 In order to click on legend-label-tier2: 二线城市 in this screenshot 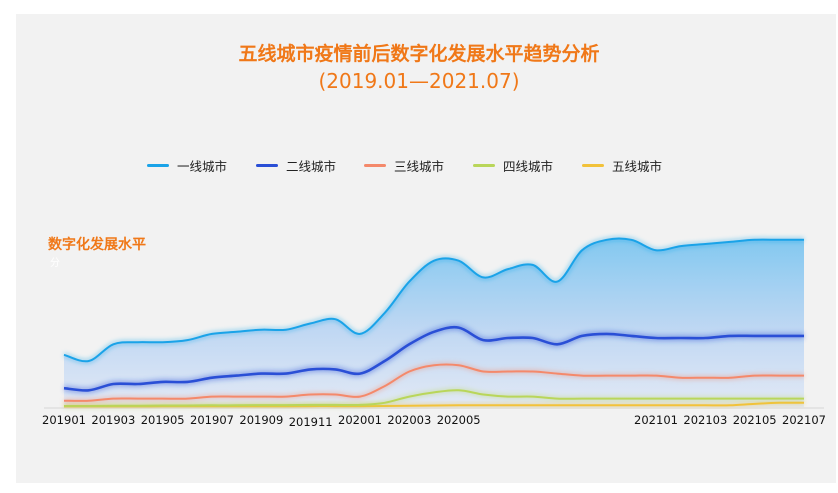, I will do `click(311, 166)`.